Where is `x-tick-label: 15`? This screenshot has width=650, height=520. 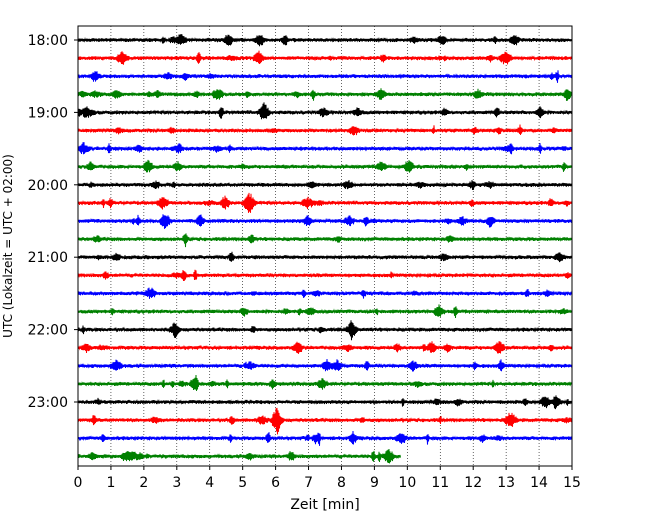
x-tick-label: 15 is located at coordinates (572, 483).